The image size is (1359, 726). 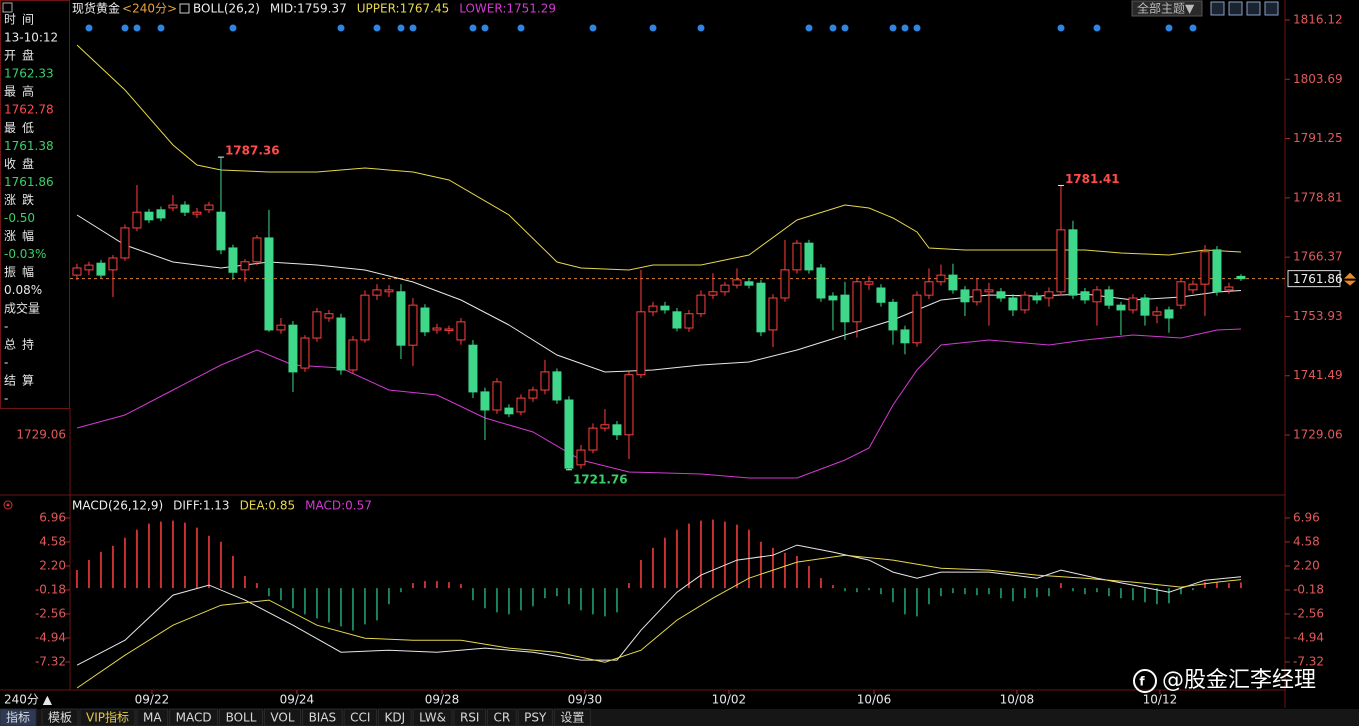 I want to click on toolbar-icons, so click(x=1244, y=8).